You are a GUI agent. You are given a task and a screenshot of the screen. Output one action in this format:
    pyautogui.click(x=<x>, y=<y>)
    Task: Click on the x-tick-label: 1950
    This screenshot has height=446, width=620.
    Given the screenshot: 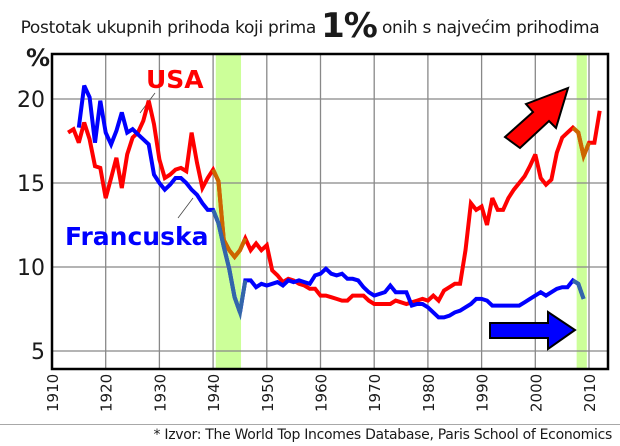 What is the action you would take?
    pyautogui.click(x=268, y=393)
    